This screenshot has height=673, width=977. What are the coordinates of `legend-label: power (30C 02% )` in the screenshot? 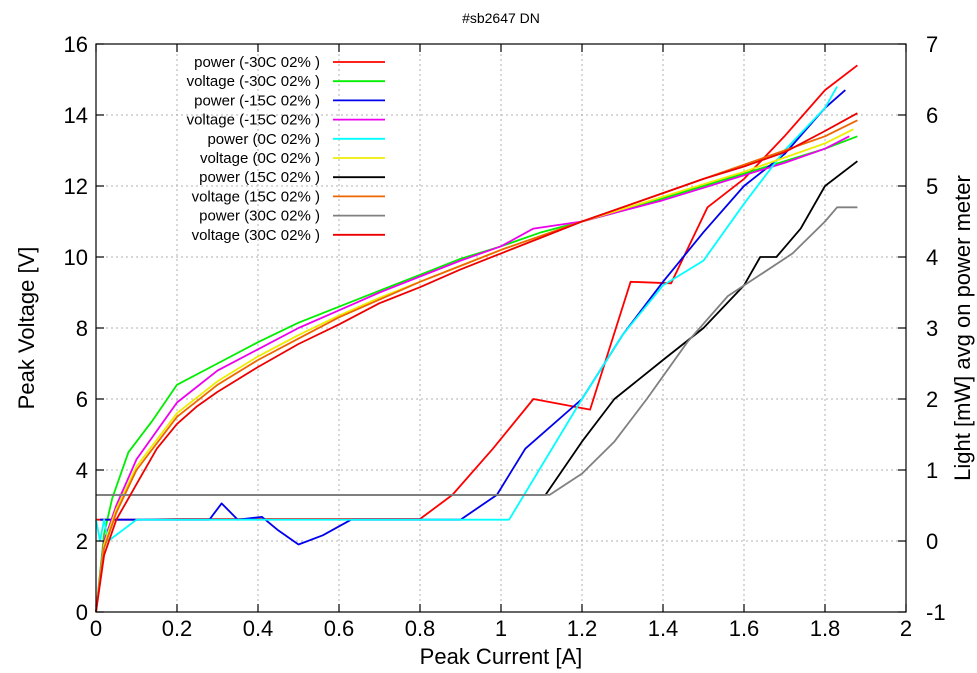 It's located at (259, 216).